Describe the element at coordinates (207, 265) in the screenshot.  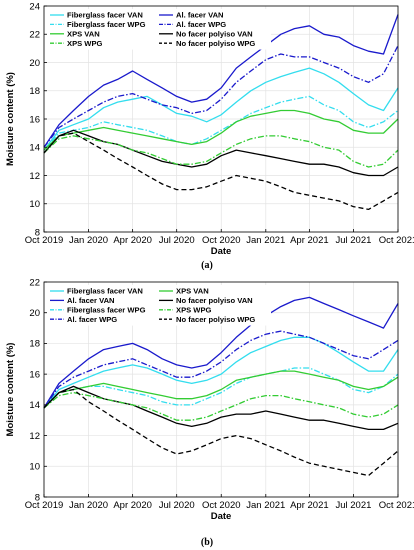
I see `panel-caption-a: (a)` at that location.